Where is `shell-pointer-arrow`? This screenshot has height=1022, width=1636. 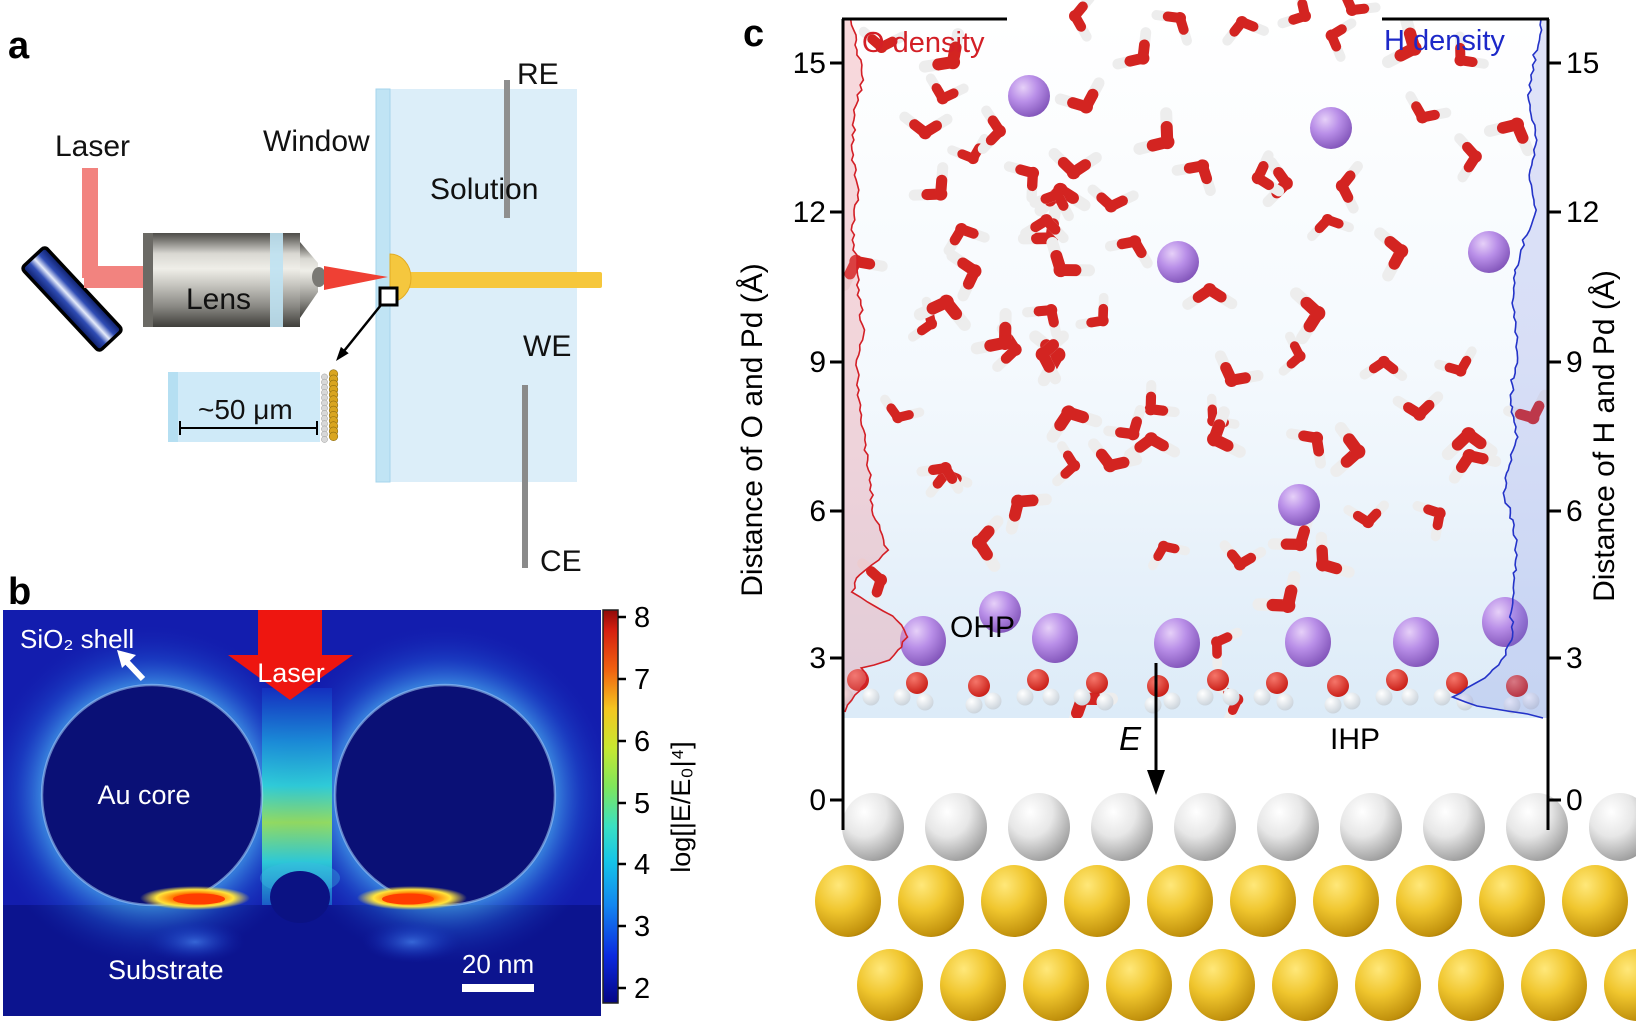
shell-pointer-arrow is located at coordinates (131, 666).